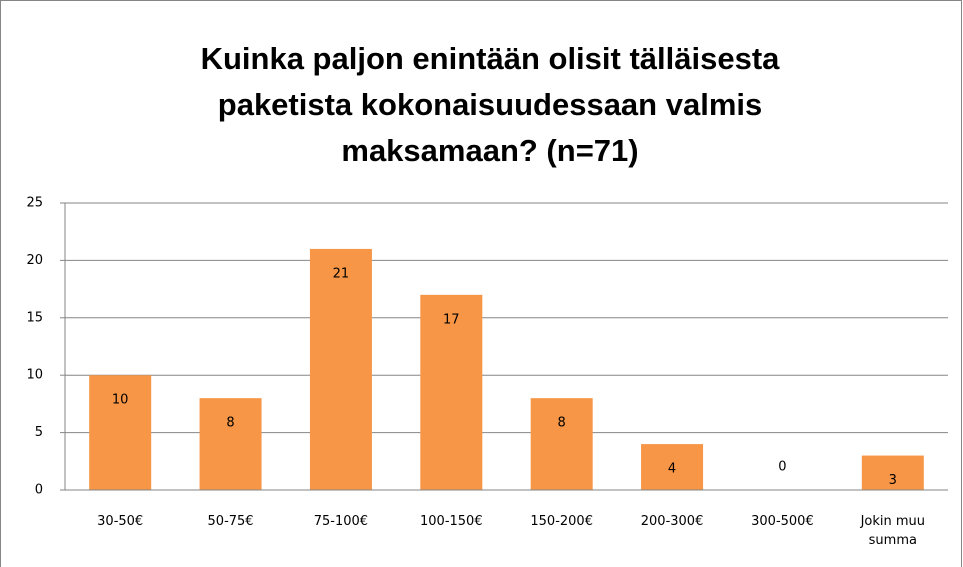  I want to click on x-label-box: 50-75€, so click(230, 521).